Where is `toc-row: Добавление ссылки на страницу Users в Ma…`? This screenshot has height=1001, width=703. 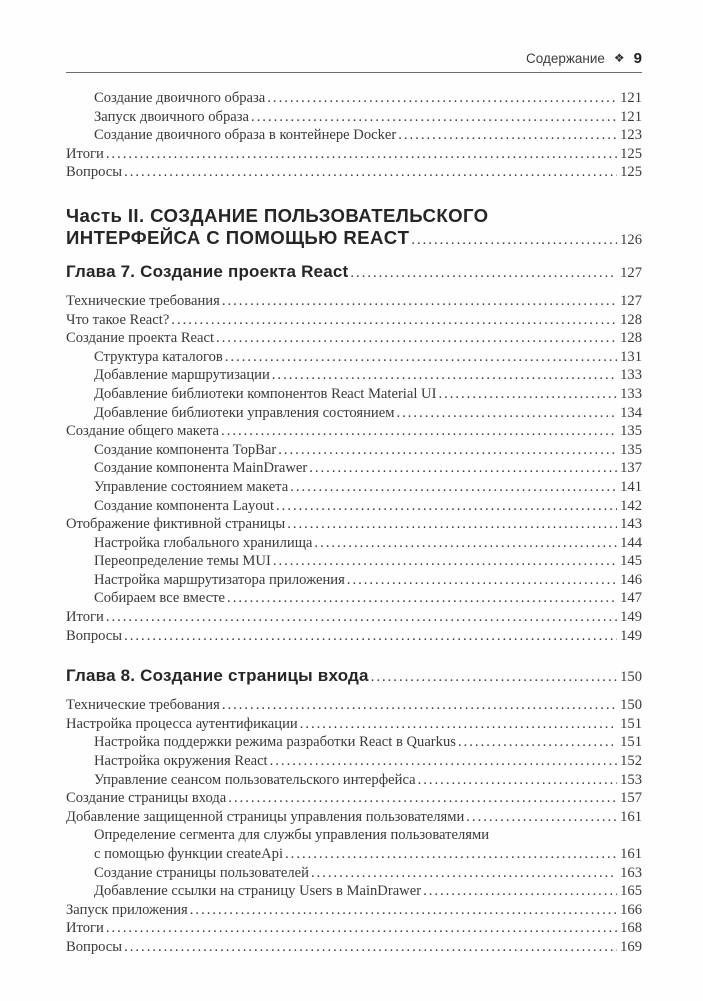
toc-row: Добавление ссылки на страницу Users в Ma… is located at coordinates (354, 891).